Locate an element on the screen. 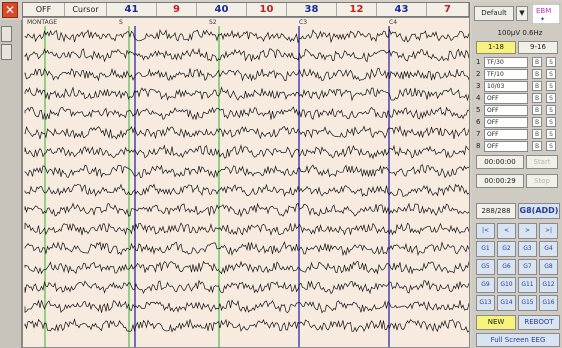 Image resolution: width=562 pixels, height=348 pixels. full-screen-button: Full Screen EEG is located at coordinates (518, 340).